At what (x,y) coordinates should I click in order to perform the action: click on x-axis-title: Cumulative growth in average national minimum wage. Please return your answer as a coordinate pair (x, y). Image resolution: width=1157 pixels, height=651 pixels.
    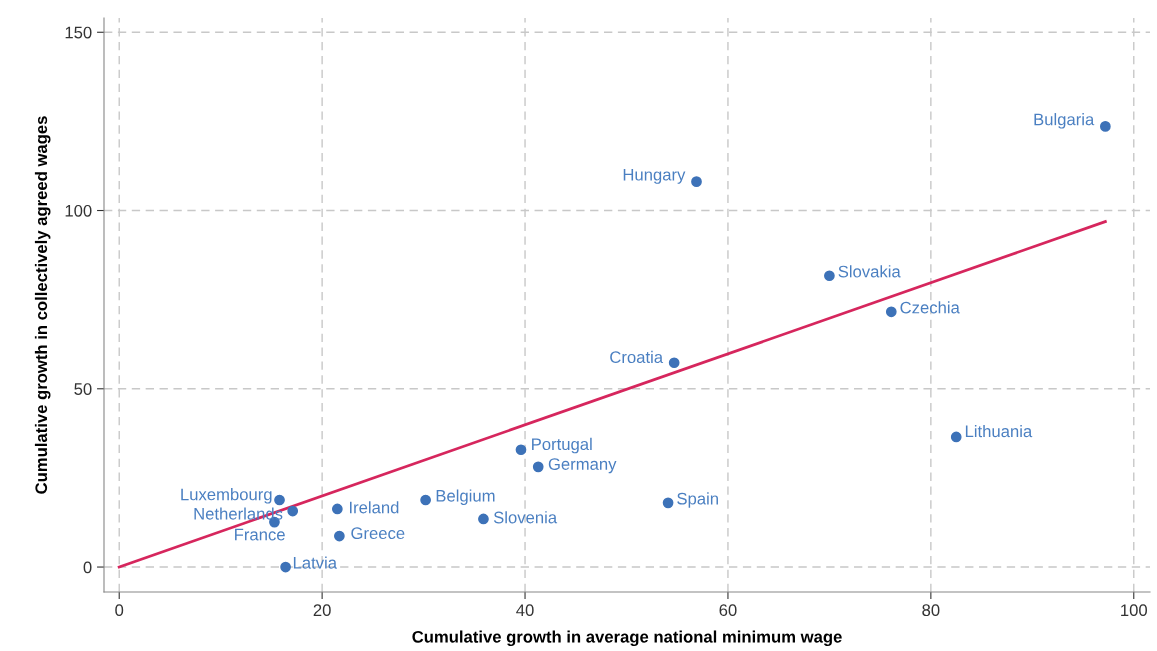
    Looking at the image, I should click on (627, 638).